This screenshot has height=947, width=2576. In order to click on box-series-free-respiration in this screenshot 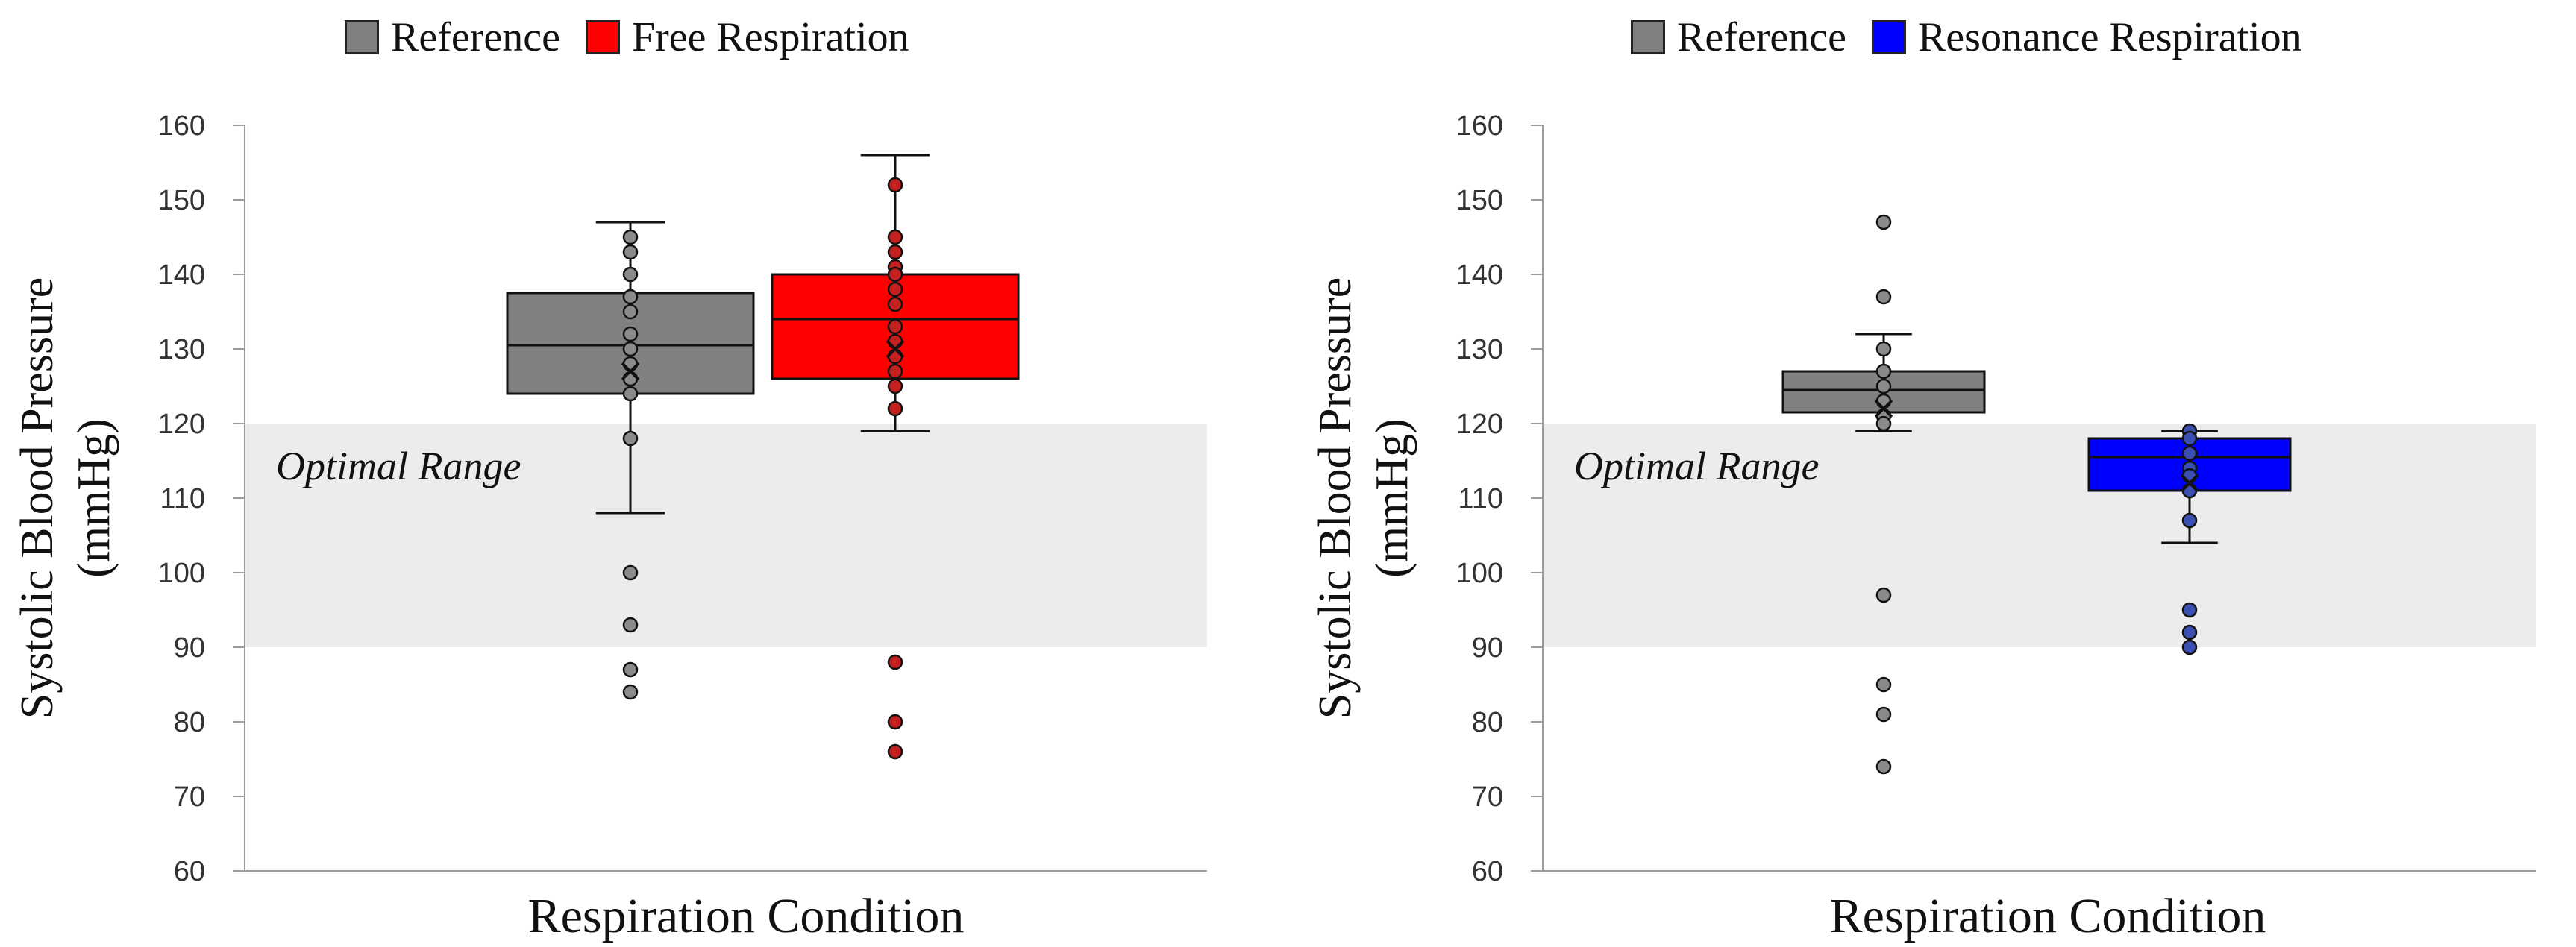, I will do `click(895, 457)`.